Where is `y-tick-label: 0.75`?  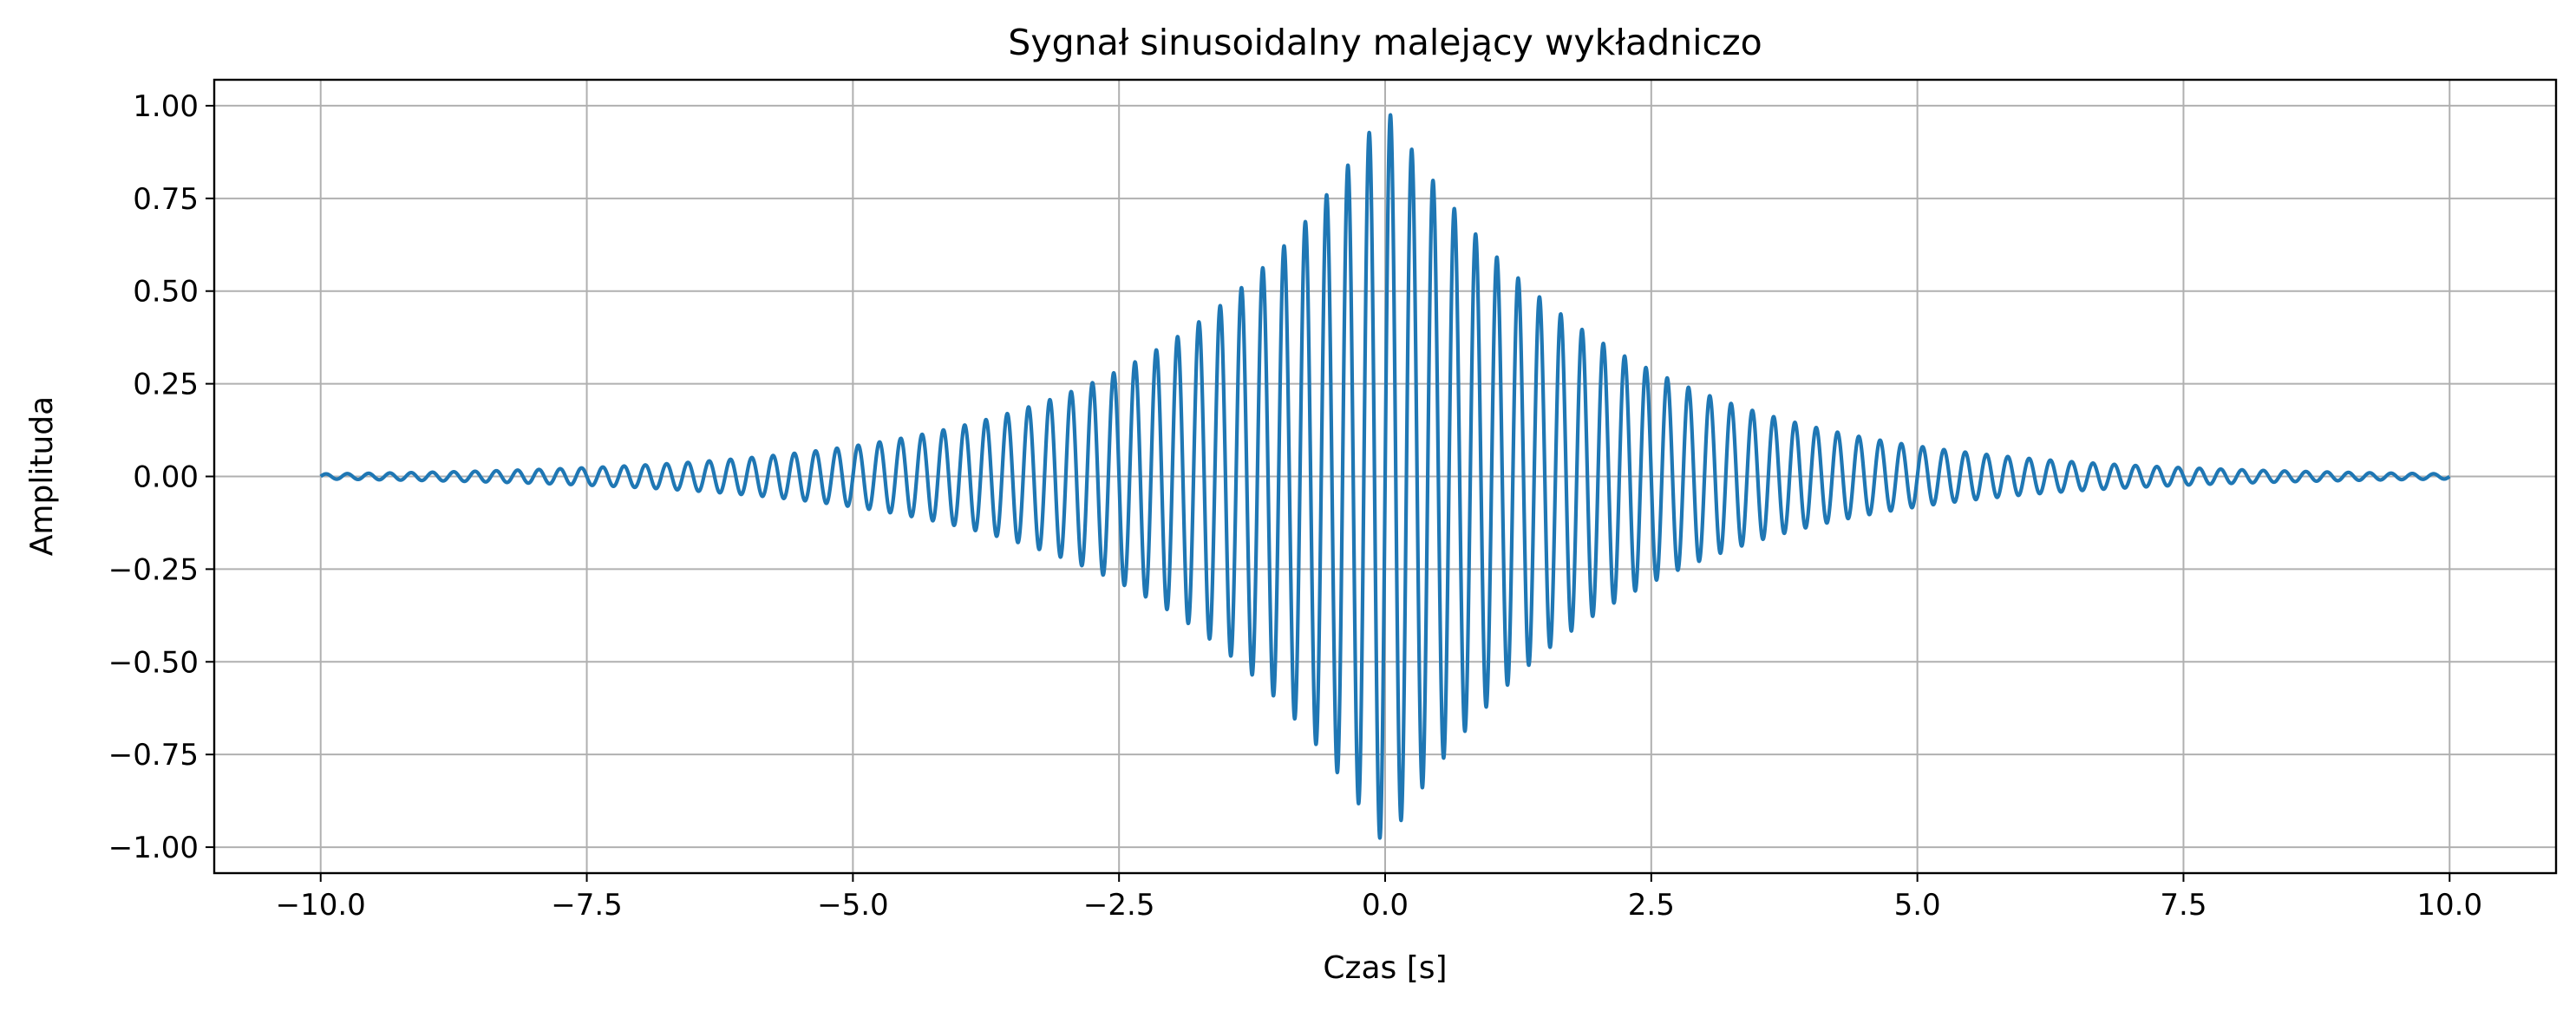 y-tick-label: 0.75 is located at coordinates (166, 199).